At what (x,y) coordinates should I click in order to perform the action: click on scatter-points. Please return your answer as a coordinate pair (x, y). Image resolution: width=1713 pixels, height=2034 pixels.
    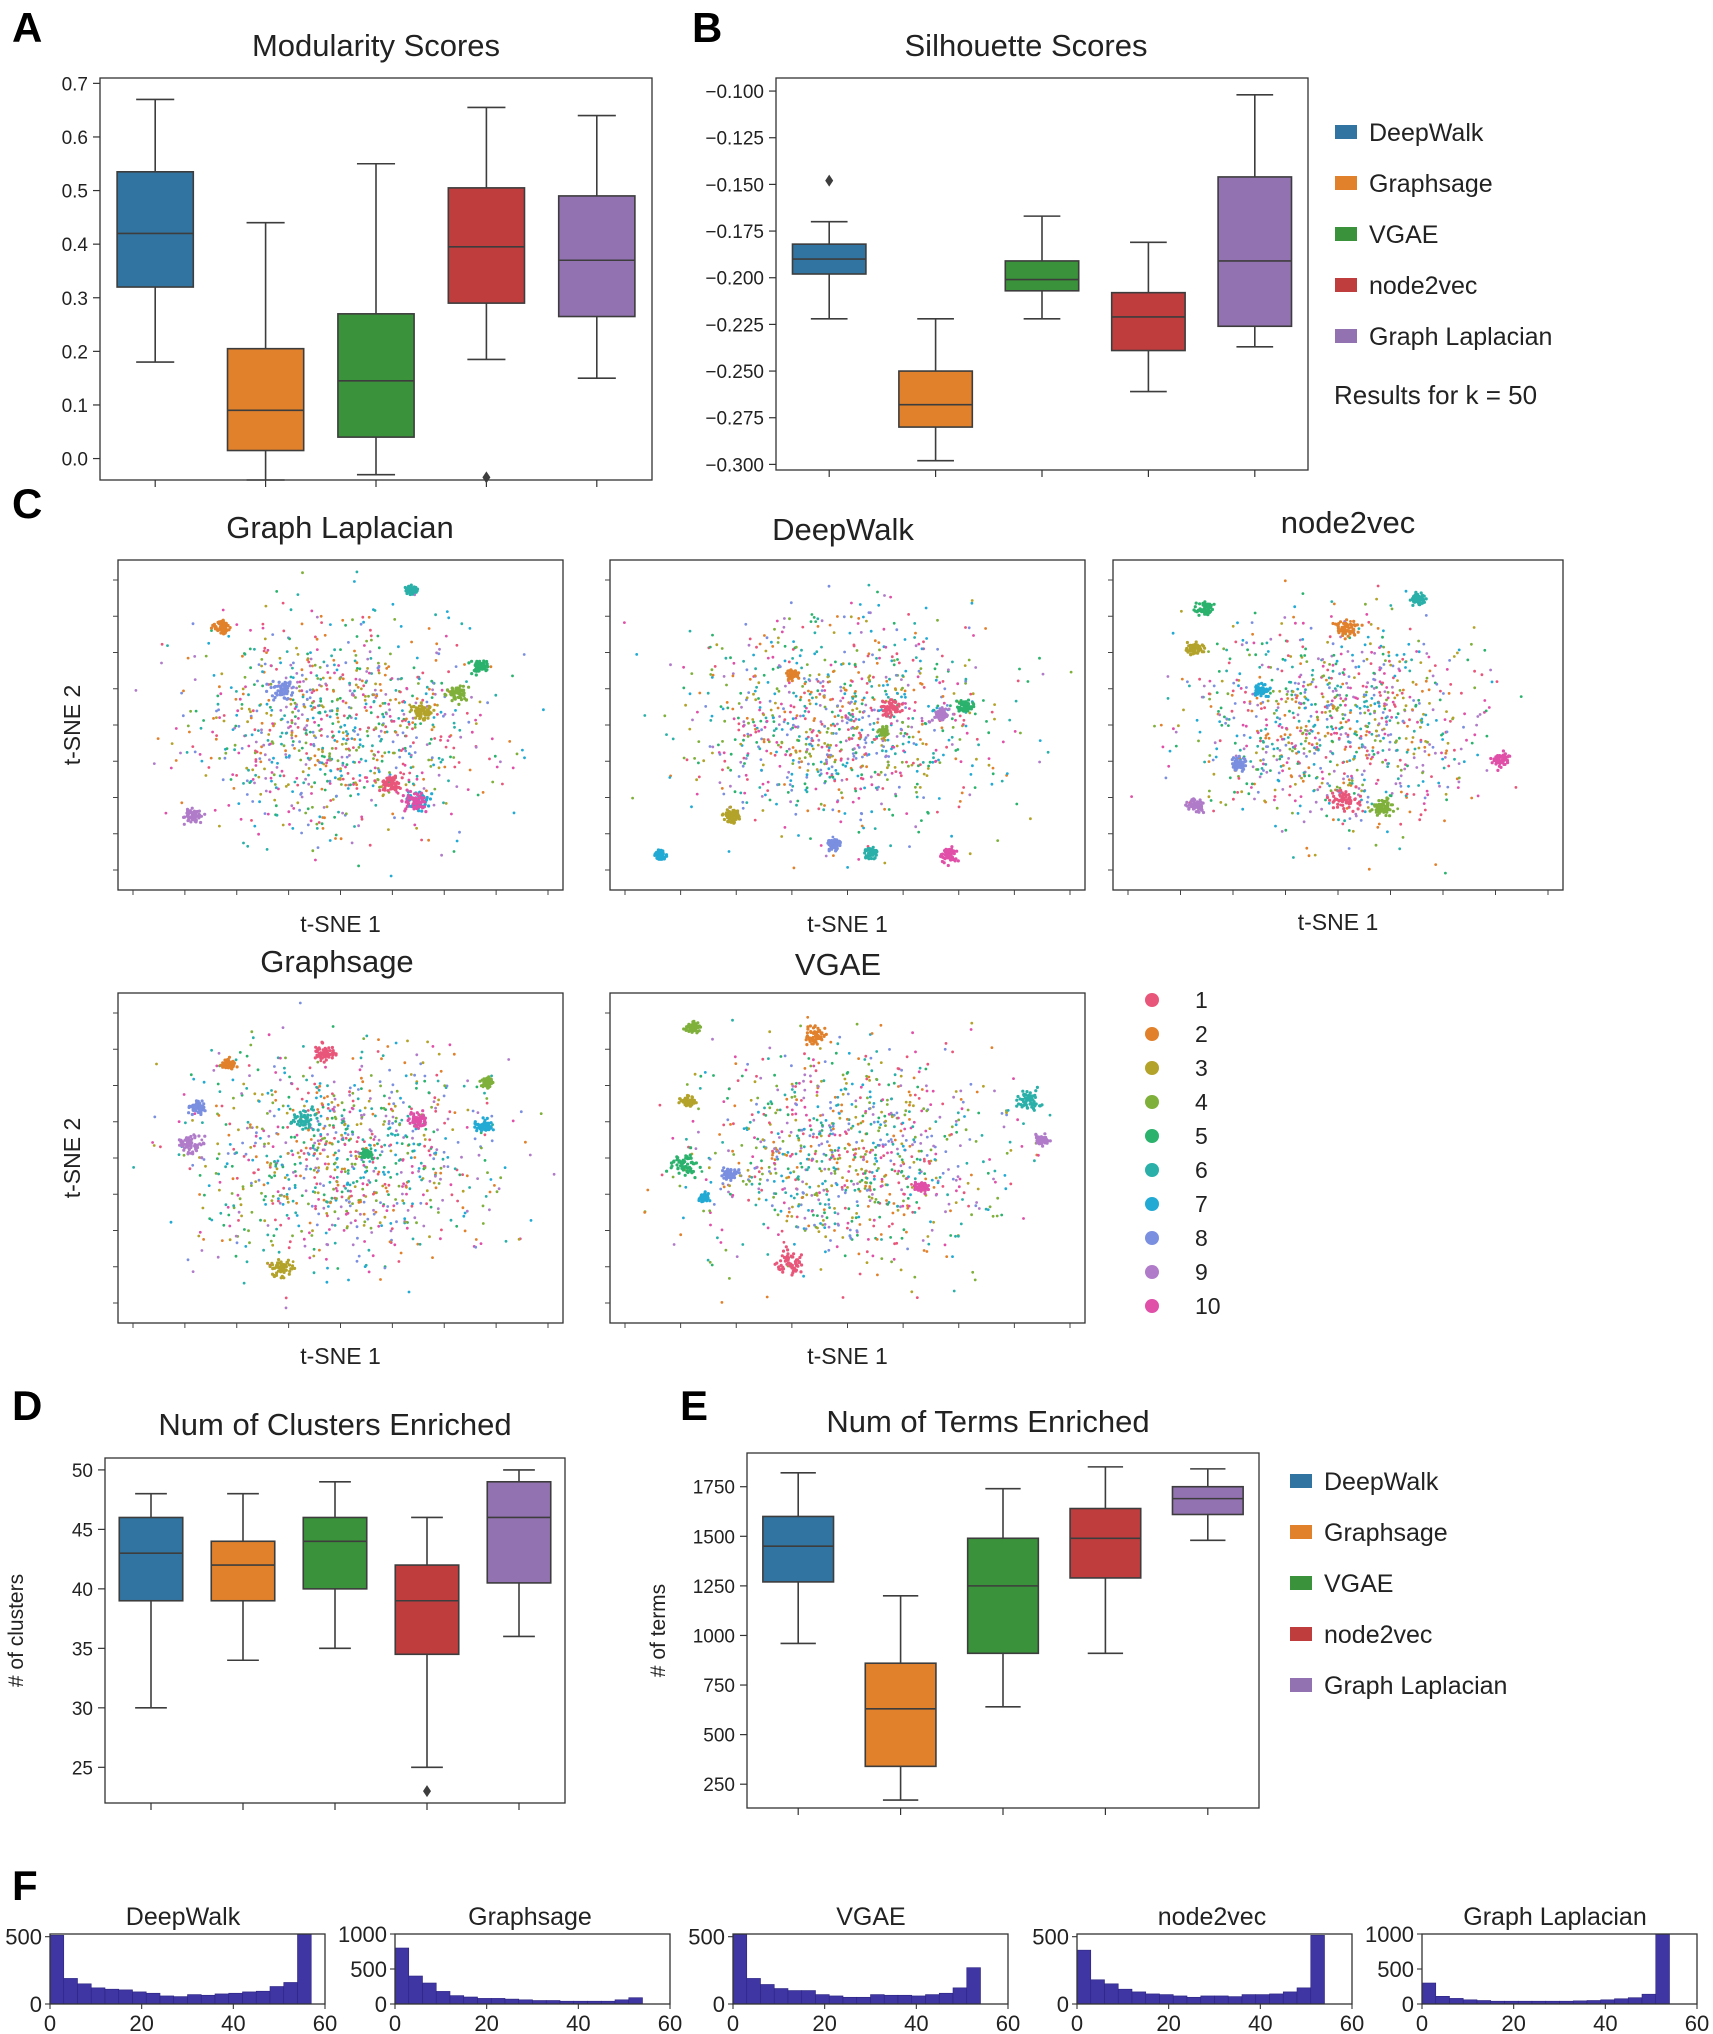
    Looking at the image, I should click on (339, 724).